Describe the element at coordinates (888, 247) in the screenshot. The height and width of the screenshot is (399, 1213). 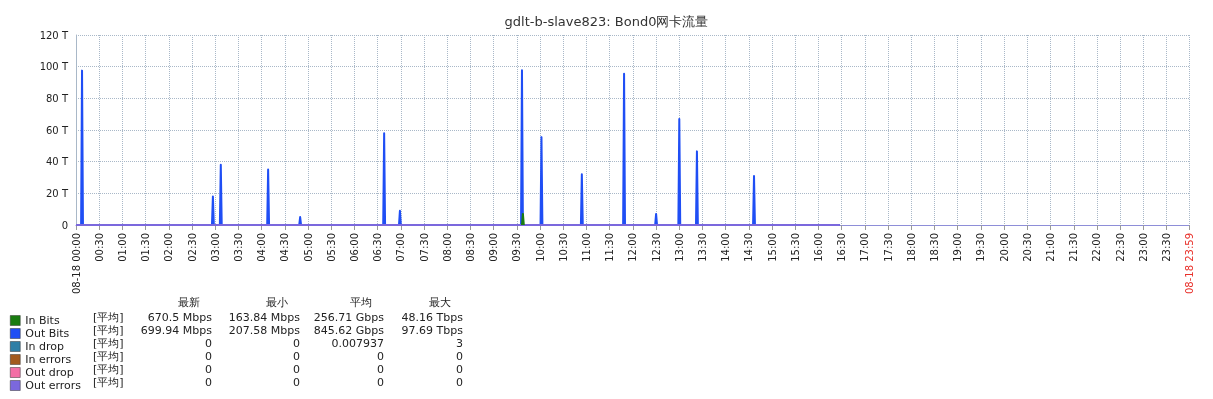
I see `x-tick-label: 17:30` at that location.